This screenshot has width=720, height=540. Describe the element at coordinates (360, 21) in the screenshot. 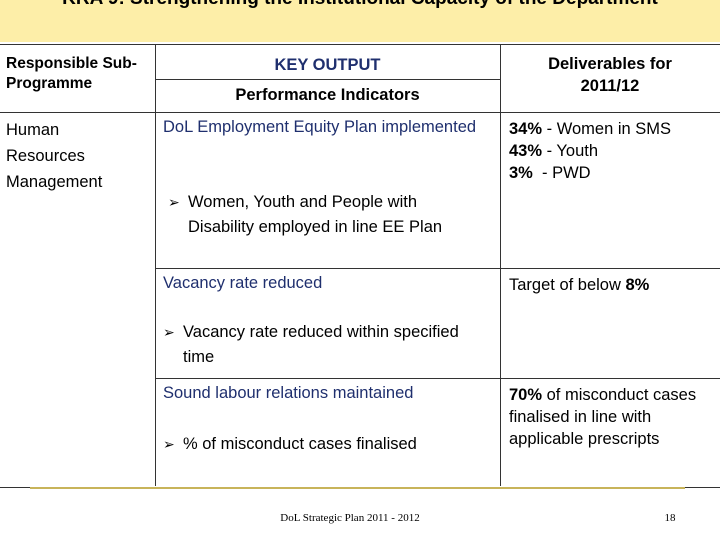

I see `title-banner` at that location.